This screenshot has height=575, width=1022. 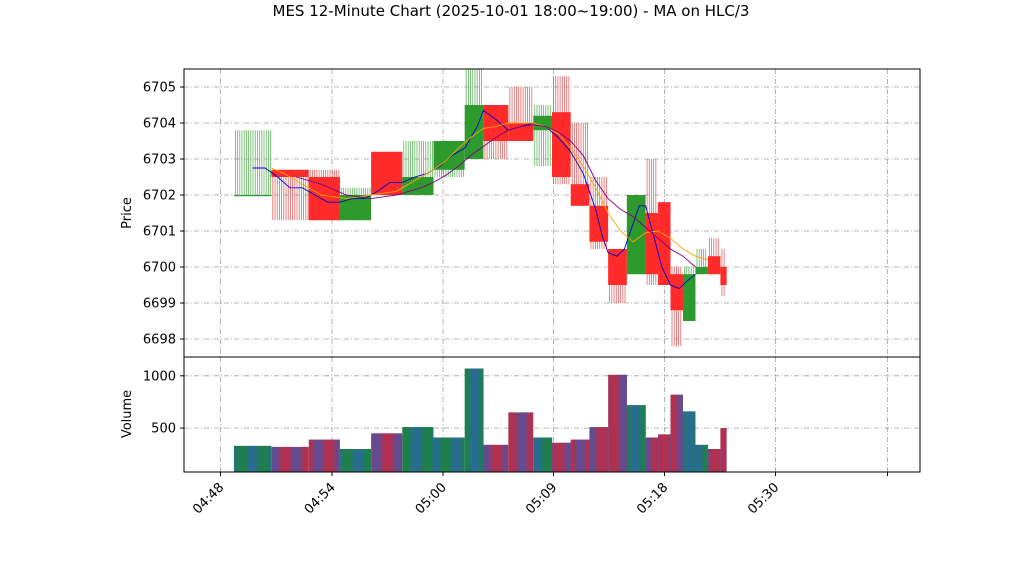 I want to click on volume-bars, so click(x=480, y=420).